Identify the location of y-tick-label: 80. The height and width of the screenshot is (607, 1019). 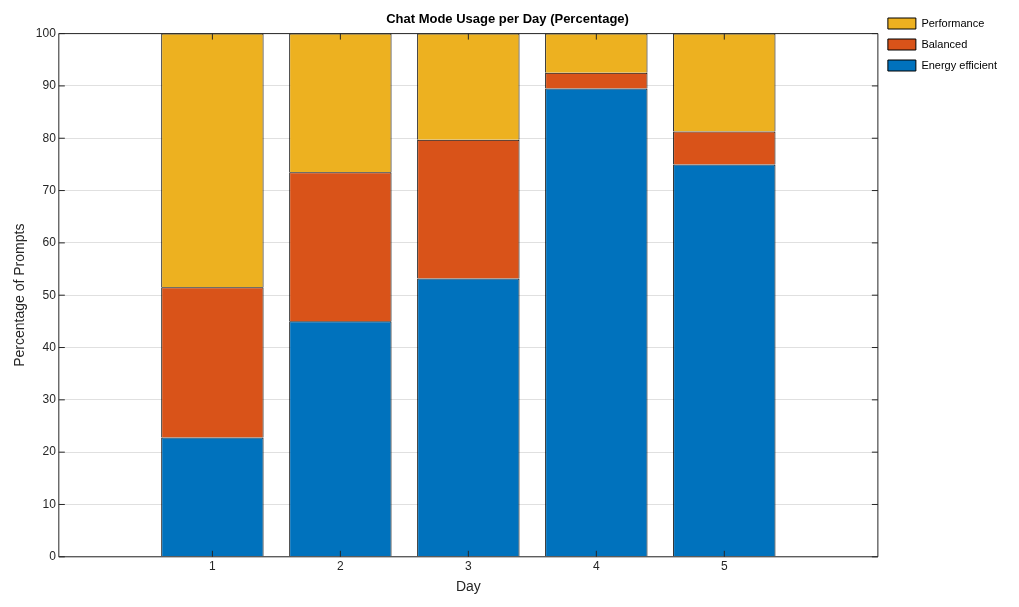
(49, 137).